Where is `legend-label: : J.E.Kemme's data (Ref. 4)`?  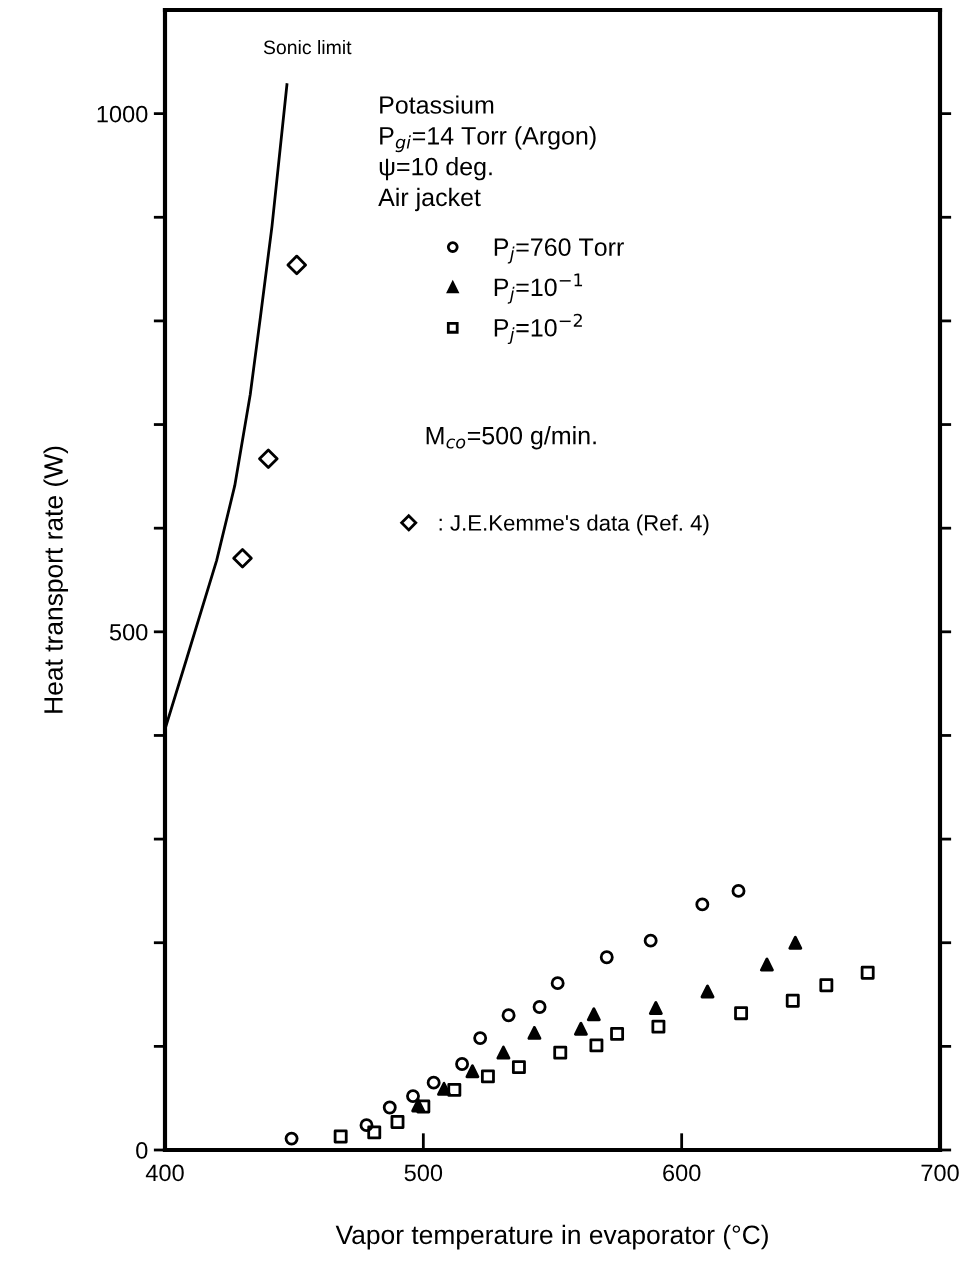 legend-label: : J.E.Kemme's data (Ref. 4) is located at coordinates (574, 525).